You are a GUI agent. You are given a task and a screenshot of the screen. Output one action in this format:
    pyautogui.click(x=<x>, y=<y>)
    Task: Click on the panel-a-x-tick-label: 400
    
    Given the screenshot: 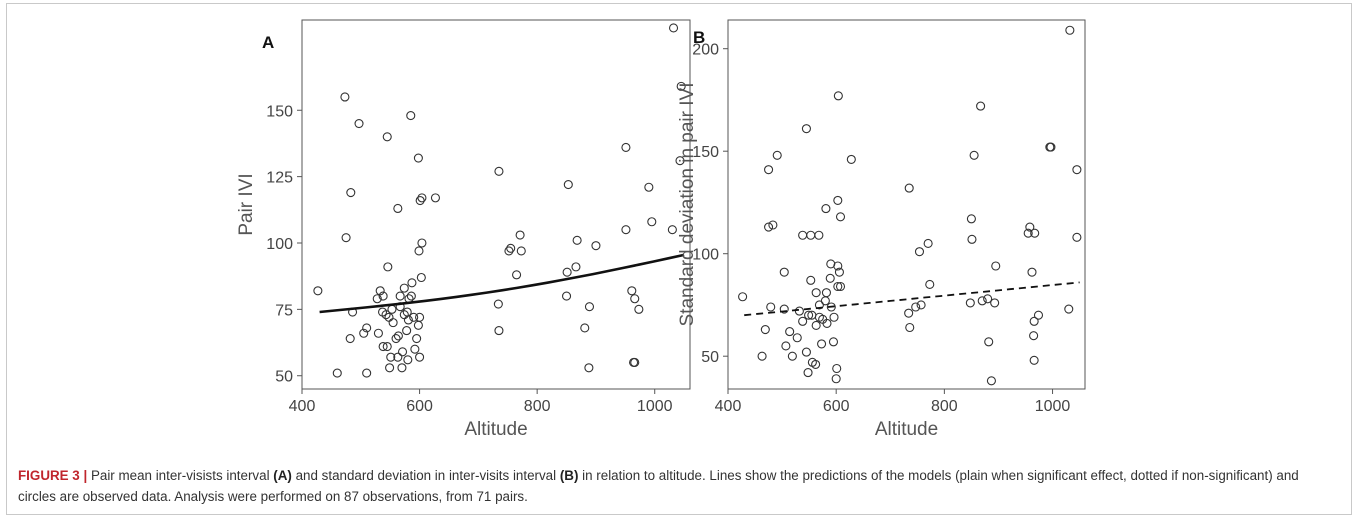 What is the action you would take?
    pyautogui.click(x=302, y=406)
    